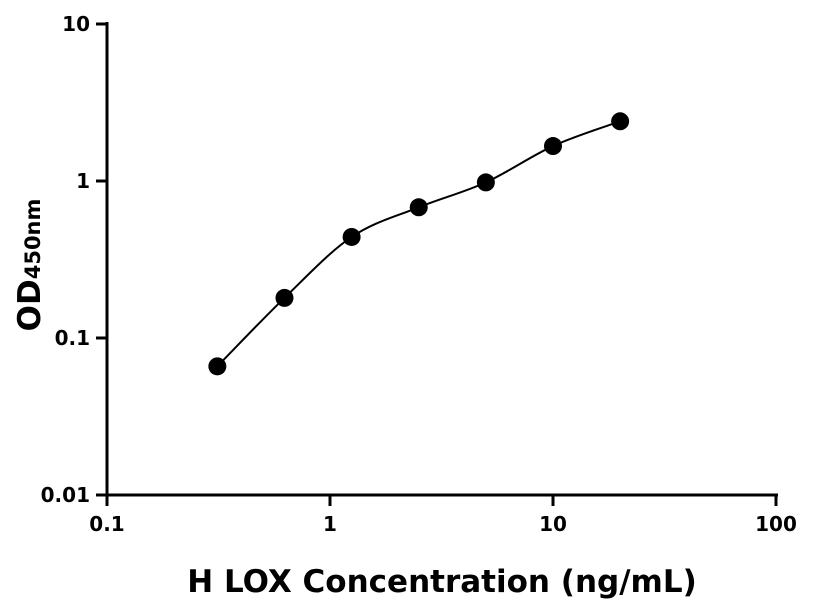 The image size is (816, 616). What do you see at coordinates (65, 495) in the screenshot?
I see `y-tick-label: 0.01` at bounding box center [65, 495].